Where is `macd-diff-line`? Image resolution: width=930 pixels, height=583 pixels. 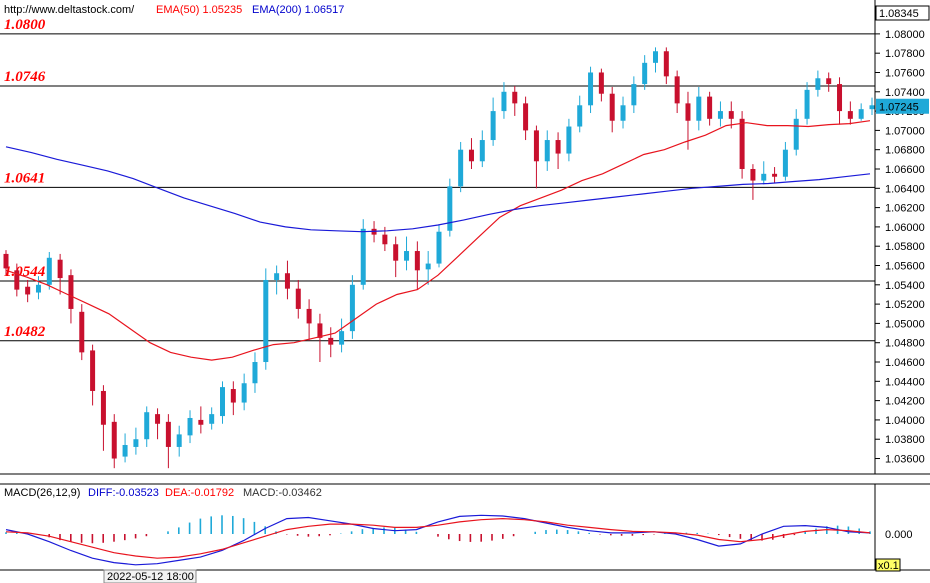
macd-diff-line is located at coordinates (438, 540).